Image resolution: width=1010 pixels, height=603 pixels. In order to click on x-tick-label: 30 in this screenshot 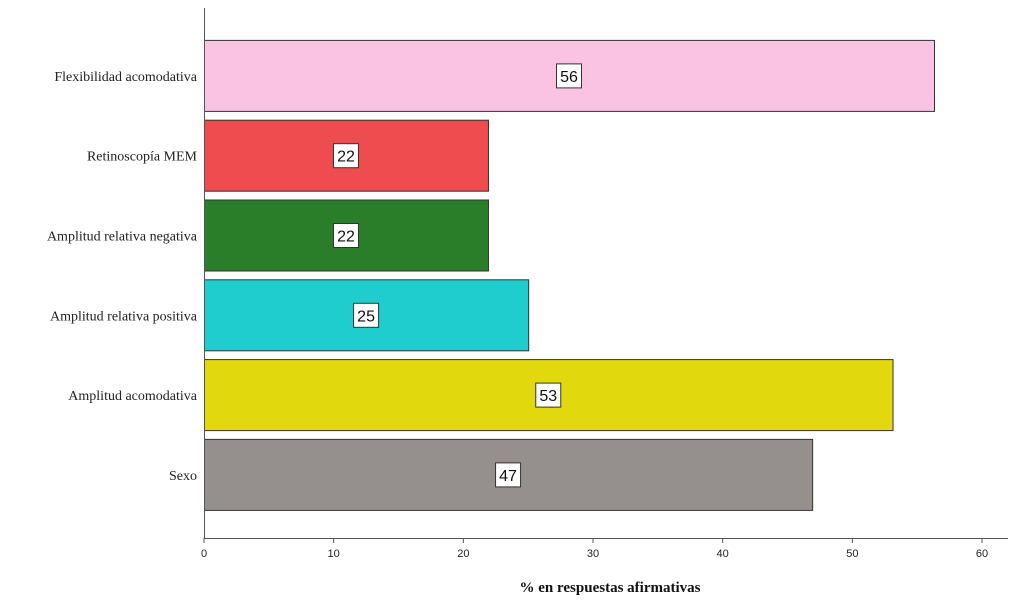, I will do `click(593, 554)`.